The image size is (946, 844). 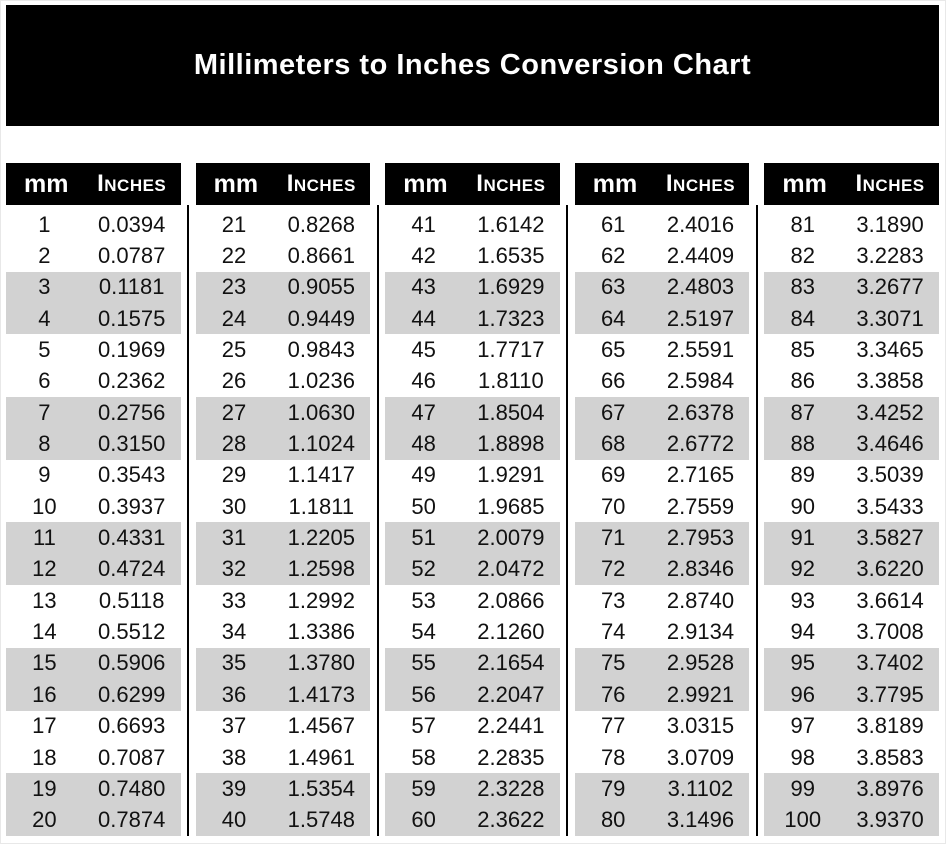 I want to click on cell-inches: 2.0472, so click(x=511, y=569).